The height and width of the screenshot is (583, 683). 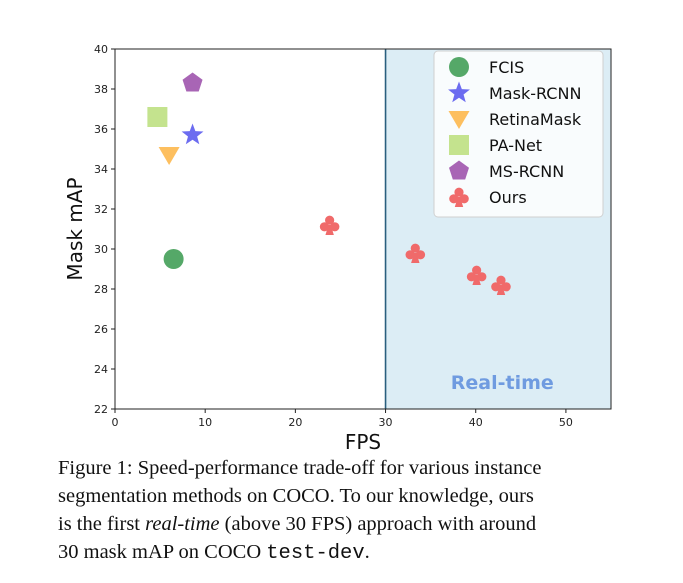 What do you see at coordinates (476, 422) in the screenshot?
I see `x-tick-label: 40` at bounding box center [476, 422].